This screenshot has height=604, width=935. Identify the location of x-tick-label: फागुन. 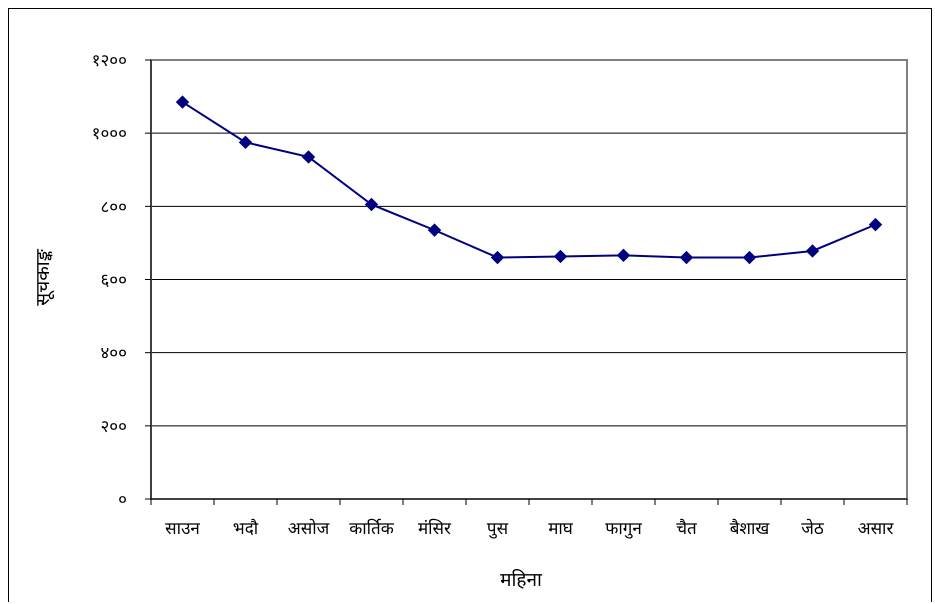
(623, 529).